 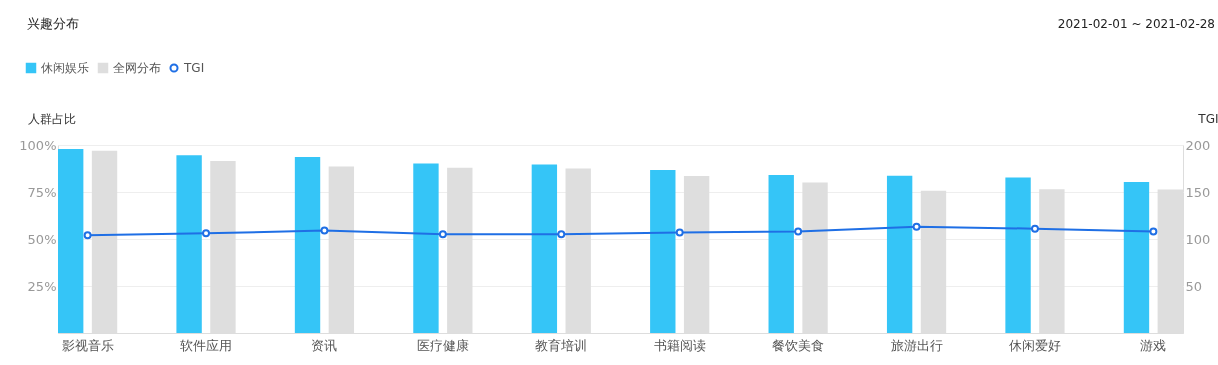 I want to click on x-tick-label: 餐饮美食, so click(x=798, y=345).